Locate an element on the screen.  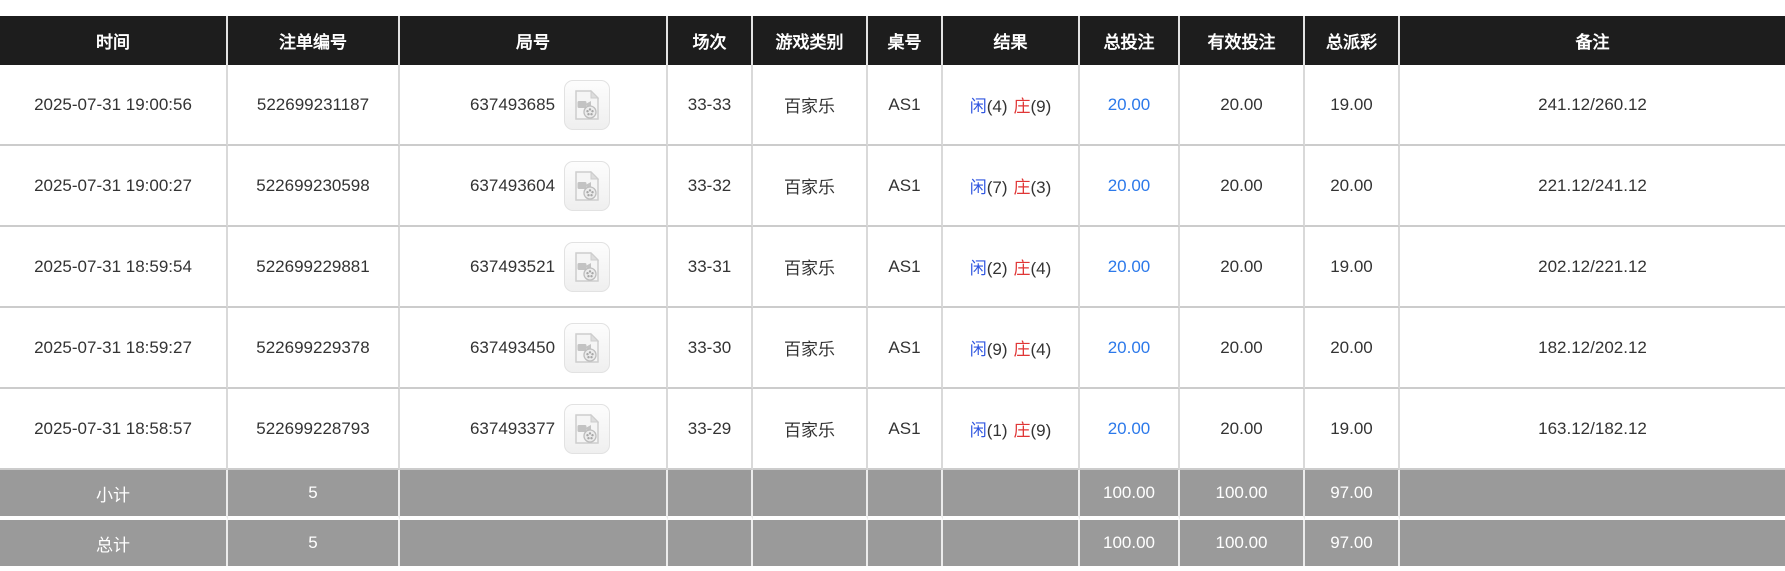
result-player-value: (4) is located at coordinates (997, 106).